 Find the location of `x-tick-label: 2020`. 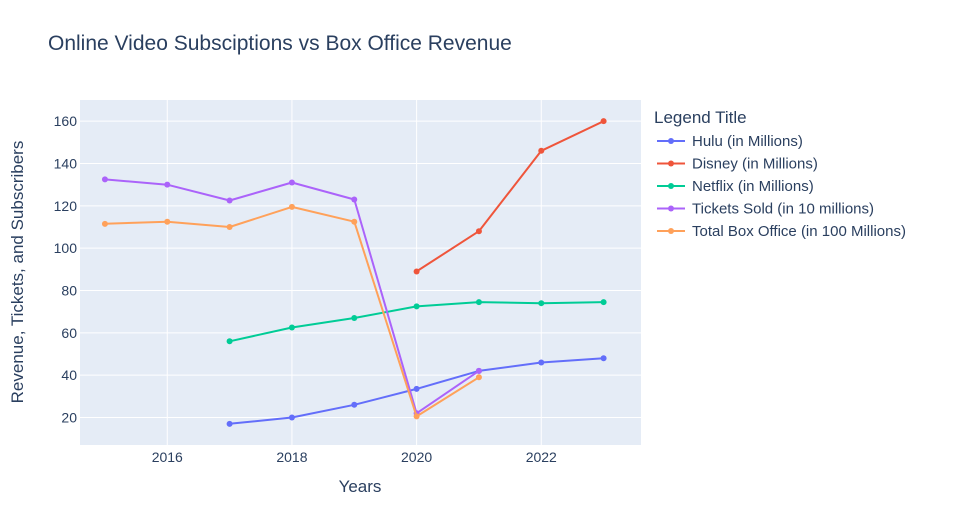

x-tick-label: 2020 is located at coordinates (416, 457).